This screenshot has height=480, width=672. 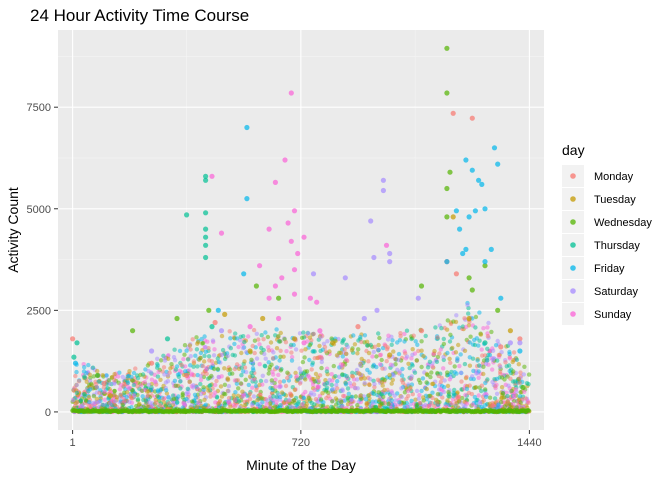 I want to click on legend-key-dot, so click(x=573, y=268).